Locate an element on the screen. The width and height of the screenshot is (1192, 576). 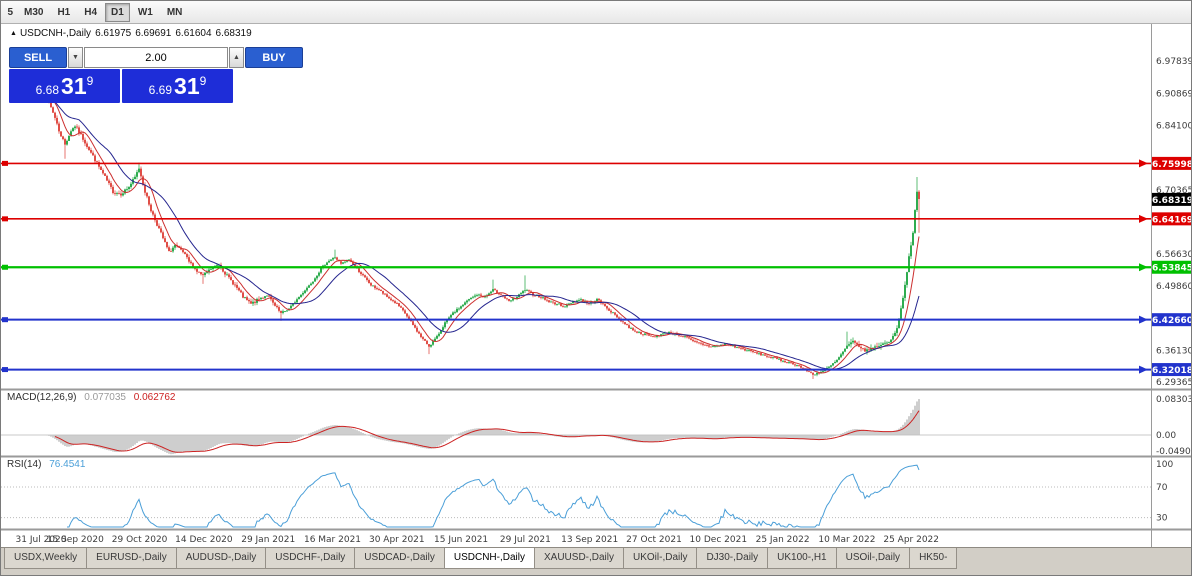
sell-button: SELL is located at coordinates (38, 57).